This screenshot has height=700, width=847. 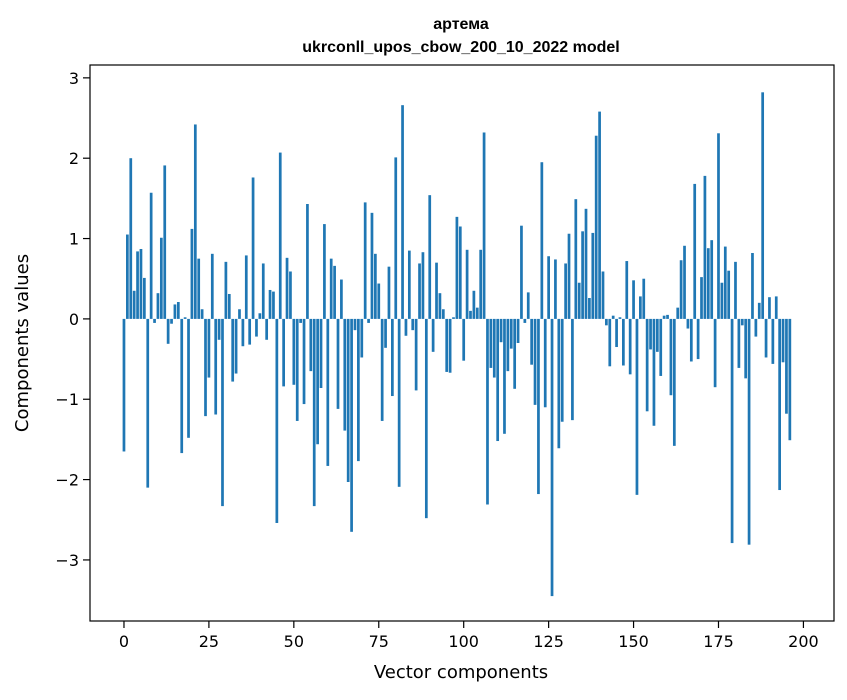 What do you see at coordinates (718, 641) in the screenshot?
I see `x-tick-label: 175` at bounding box center [718, 641].